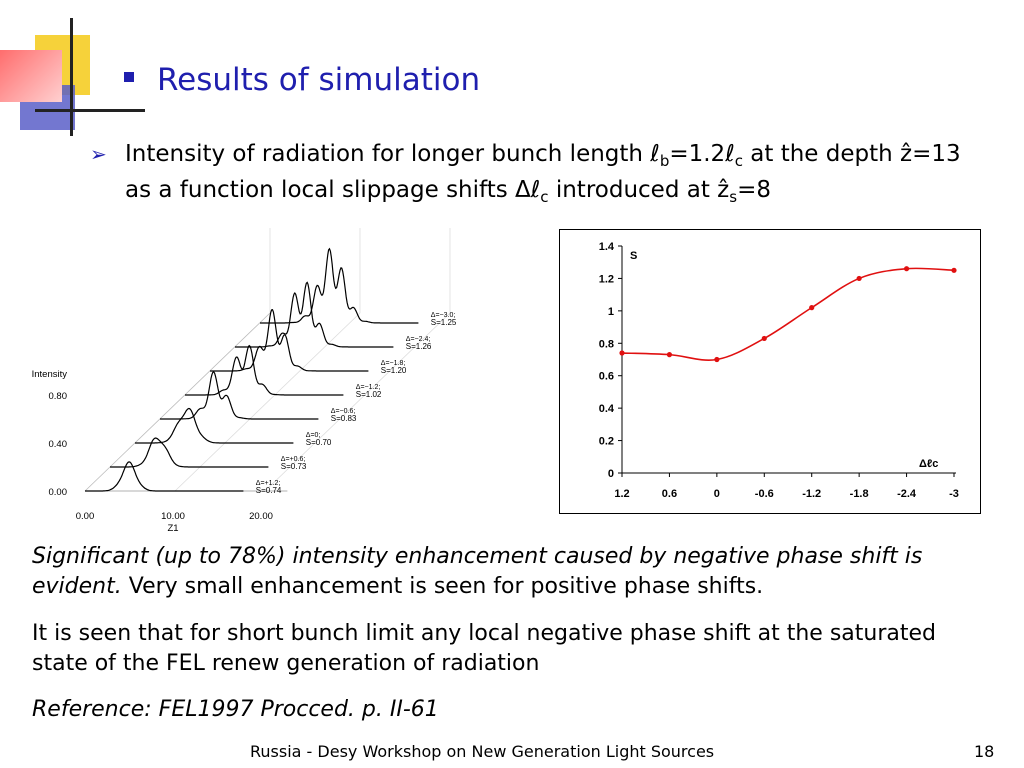  What do you see at coordinates (717, 494) in the screenshot?
I see `x-tick-label: 0` at bounding box center [717, 494].